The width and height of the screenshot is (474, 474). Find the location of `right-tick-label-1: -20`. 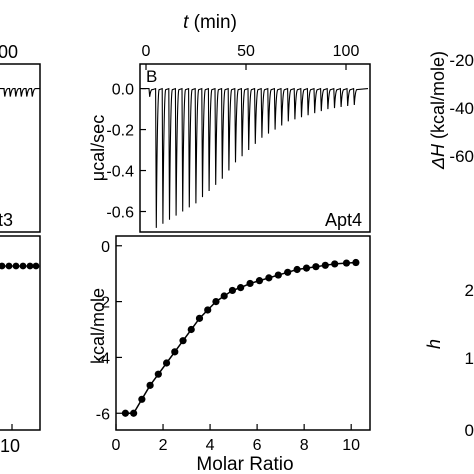

right-tick-label-1: -20 is located at coordinates (461, 60).